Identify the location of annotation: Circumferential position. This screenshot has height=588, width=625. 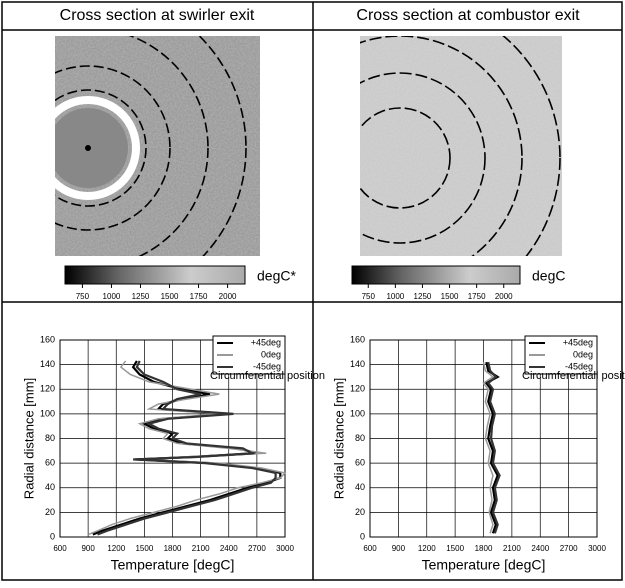
(267, 376).